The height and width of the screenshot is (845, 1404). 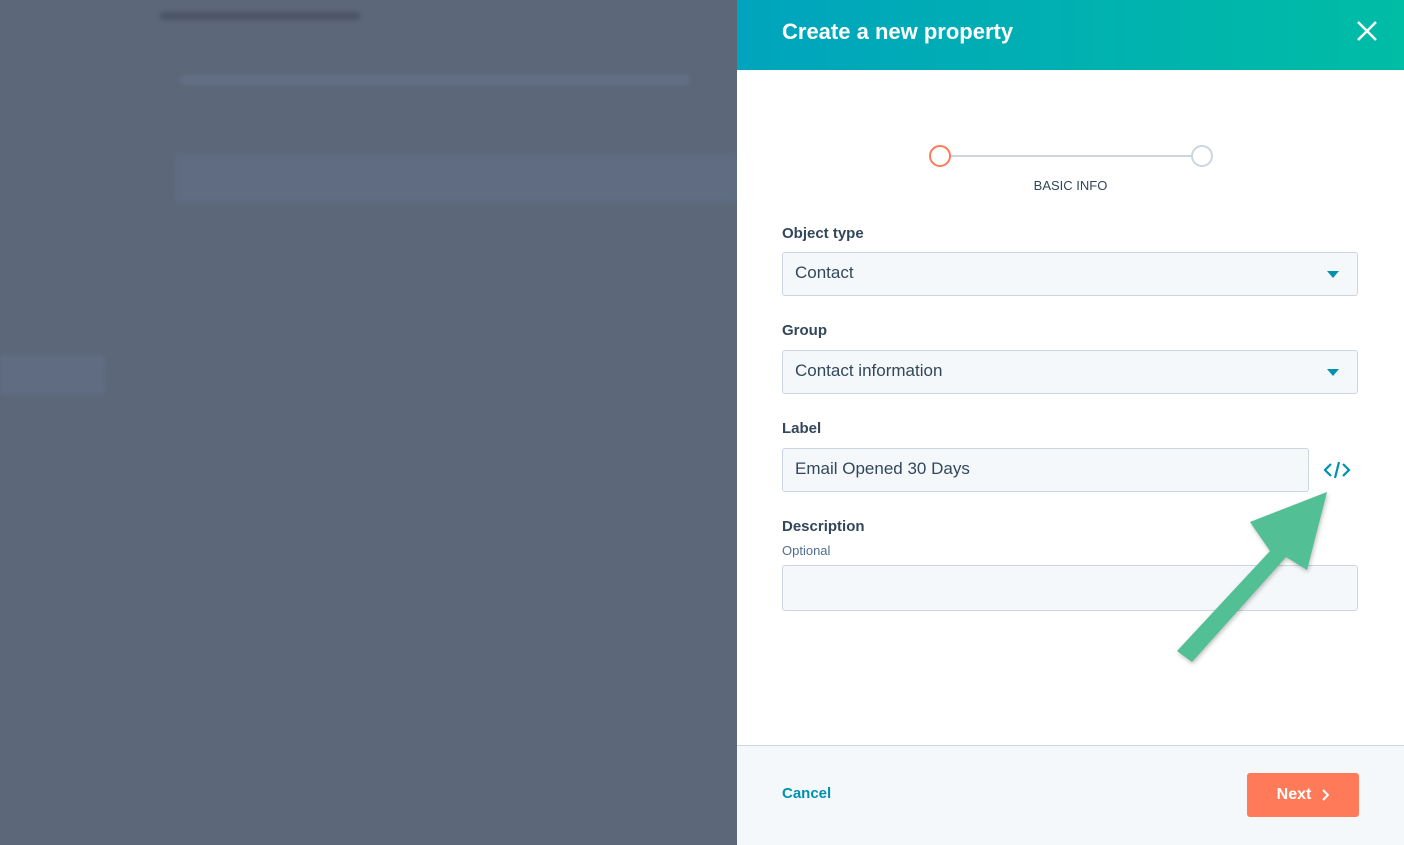 I want to click on progress-steps, so click(x=1072, y=156).